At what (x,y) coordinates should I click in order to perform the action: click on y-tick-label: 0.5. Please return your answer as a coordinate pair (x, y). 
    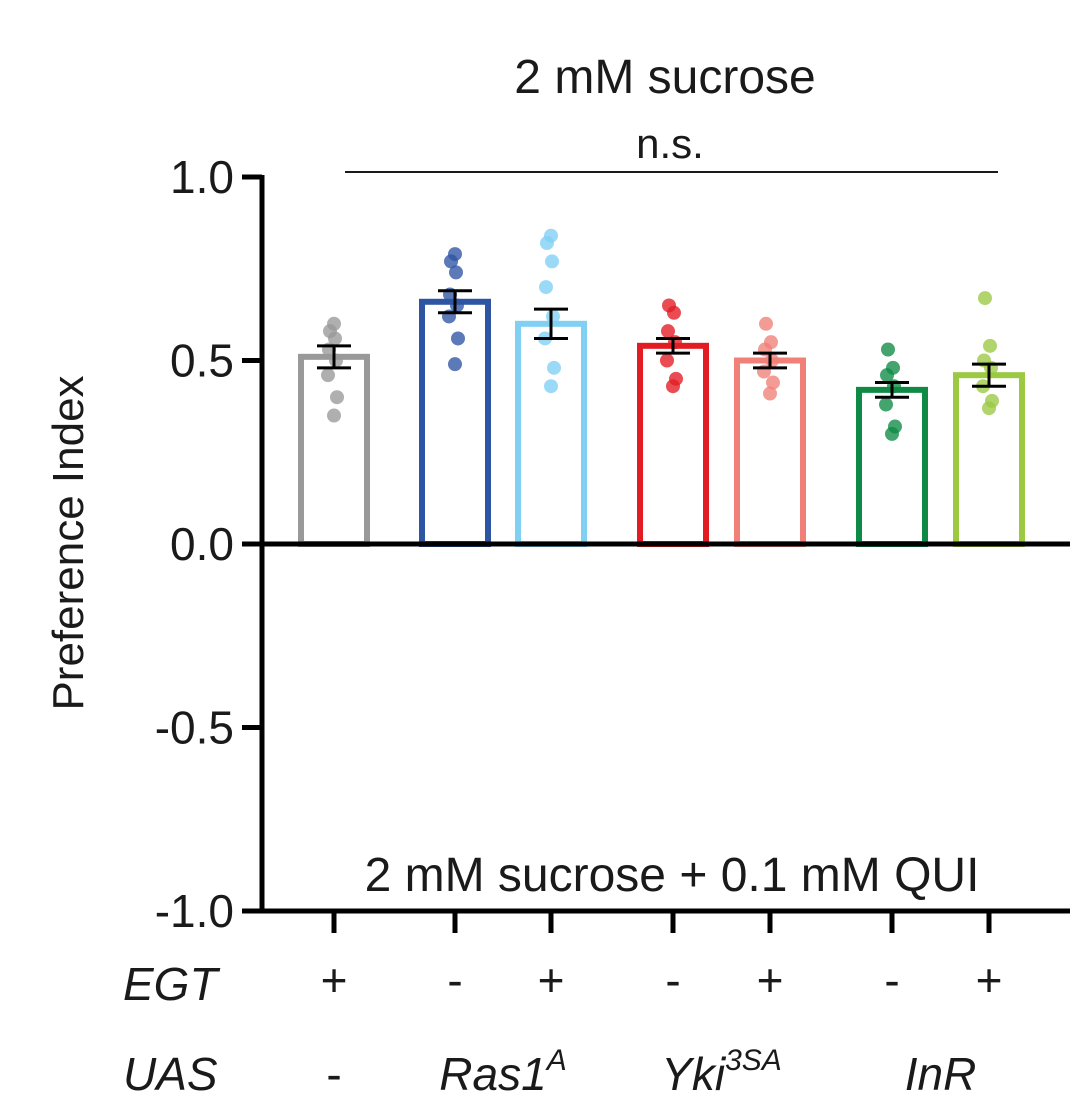
    Looking at the image, I should click on (202, 361).